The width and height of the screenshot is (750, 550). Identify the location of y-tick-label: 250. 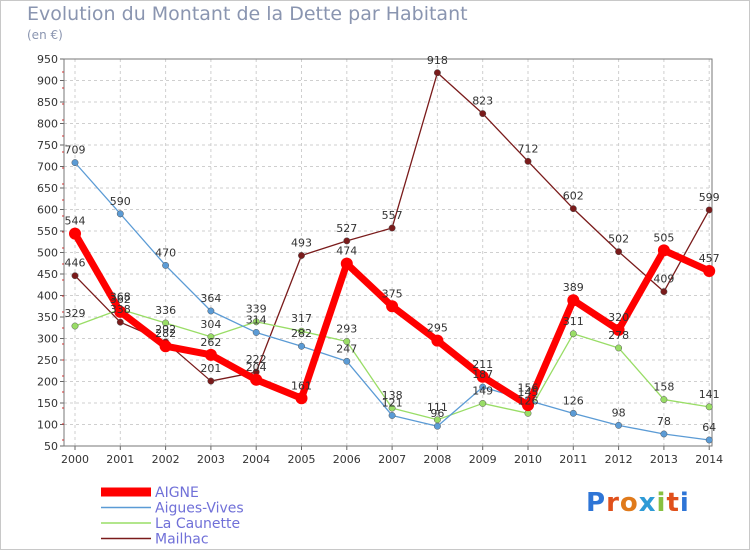
(47, 360).